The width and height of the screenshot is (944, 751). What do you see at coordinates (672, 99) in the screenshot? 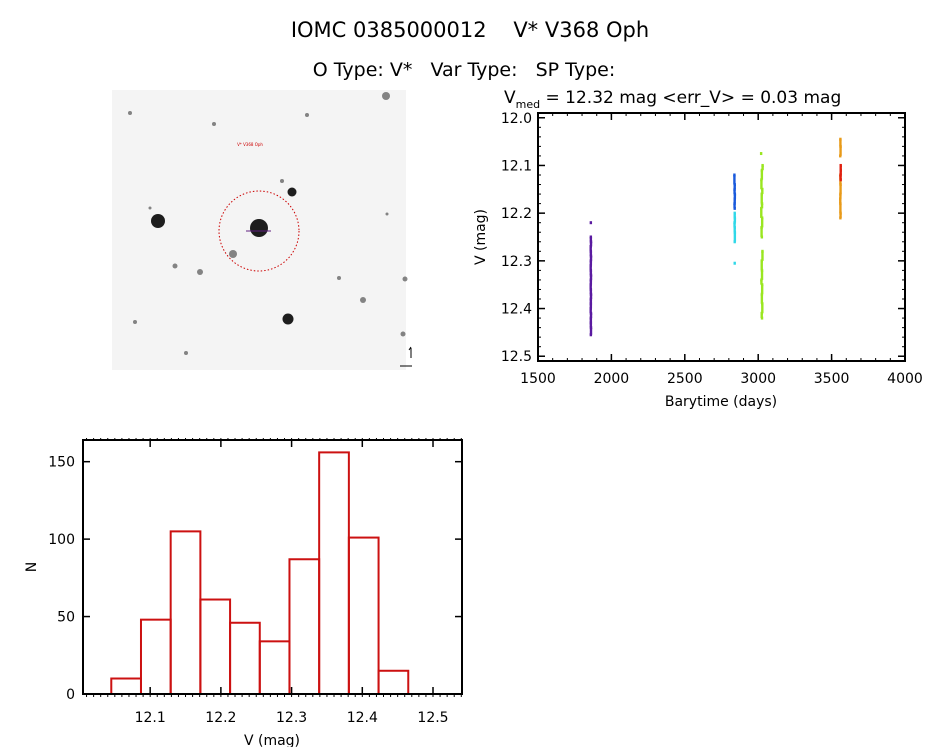
I see `lc-title: Vmed = 12.32 mag <err_V> = 0.03 mag` at bounding box center [672, 99].